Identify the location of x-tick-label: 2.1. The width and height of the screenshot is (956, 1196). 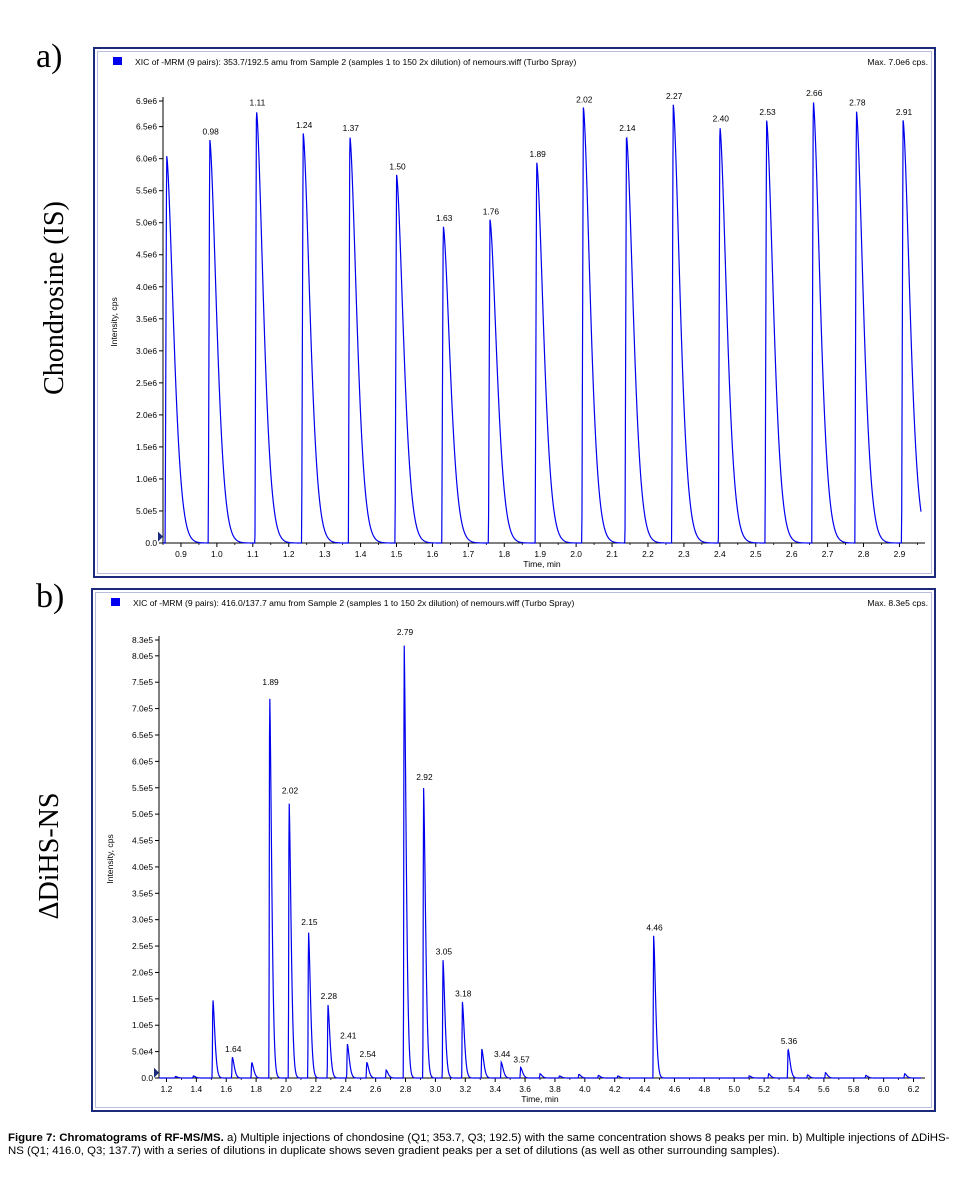
(612, 554).